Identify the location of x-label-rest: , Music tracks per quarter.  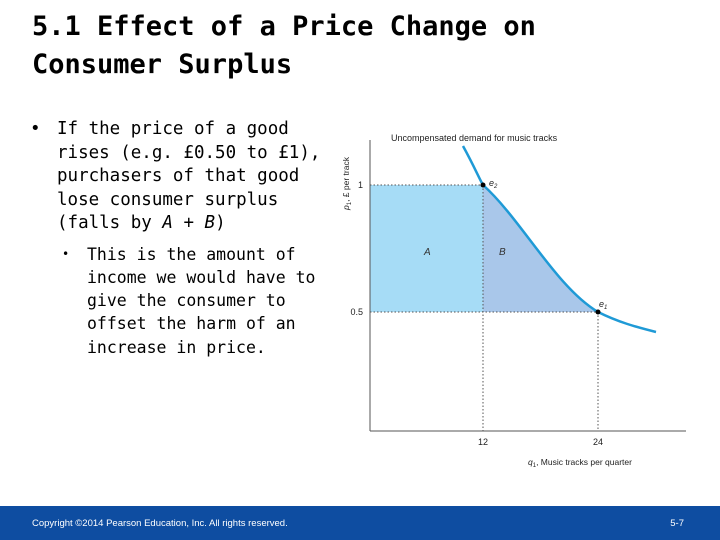
(584, 462).